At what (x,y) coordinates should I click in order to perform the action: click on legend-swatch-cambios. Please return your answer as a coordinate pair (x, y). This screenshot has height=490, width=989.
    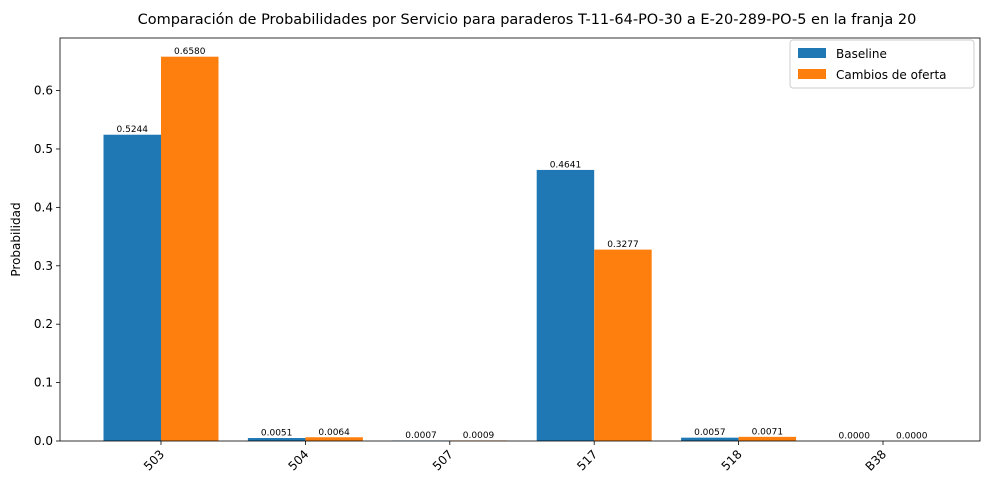
    Looking at the image, I should click on (812, 74).